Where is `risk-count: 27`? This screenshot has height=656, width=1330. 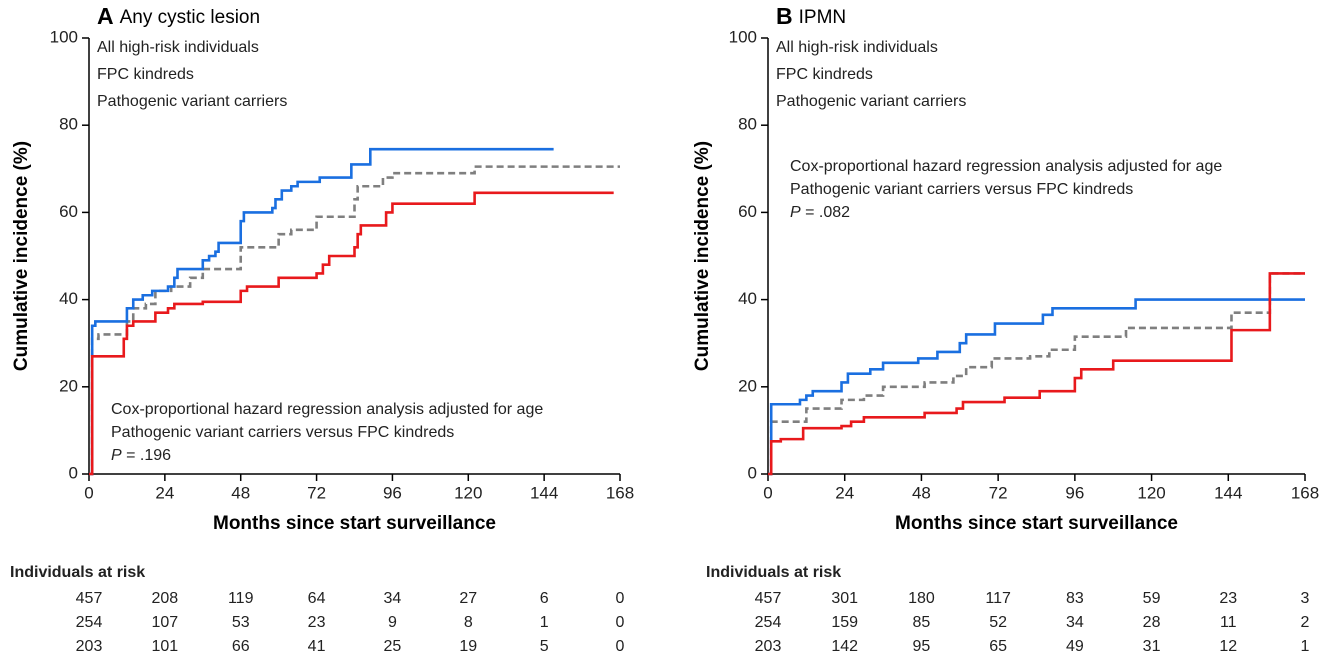
risk-count: 27 is located at coordinates (468, 598).